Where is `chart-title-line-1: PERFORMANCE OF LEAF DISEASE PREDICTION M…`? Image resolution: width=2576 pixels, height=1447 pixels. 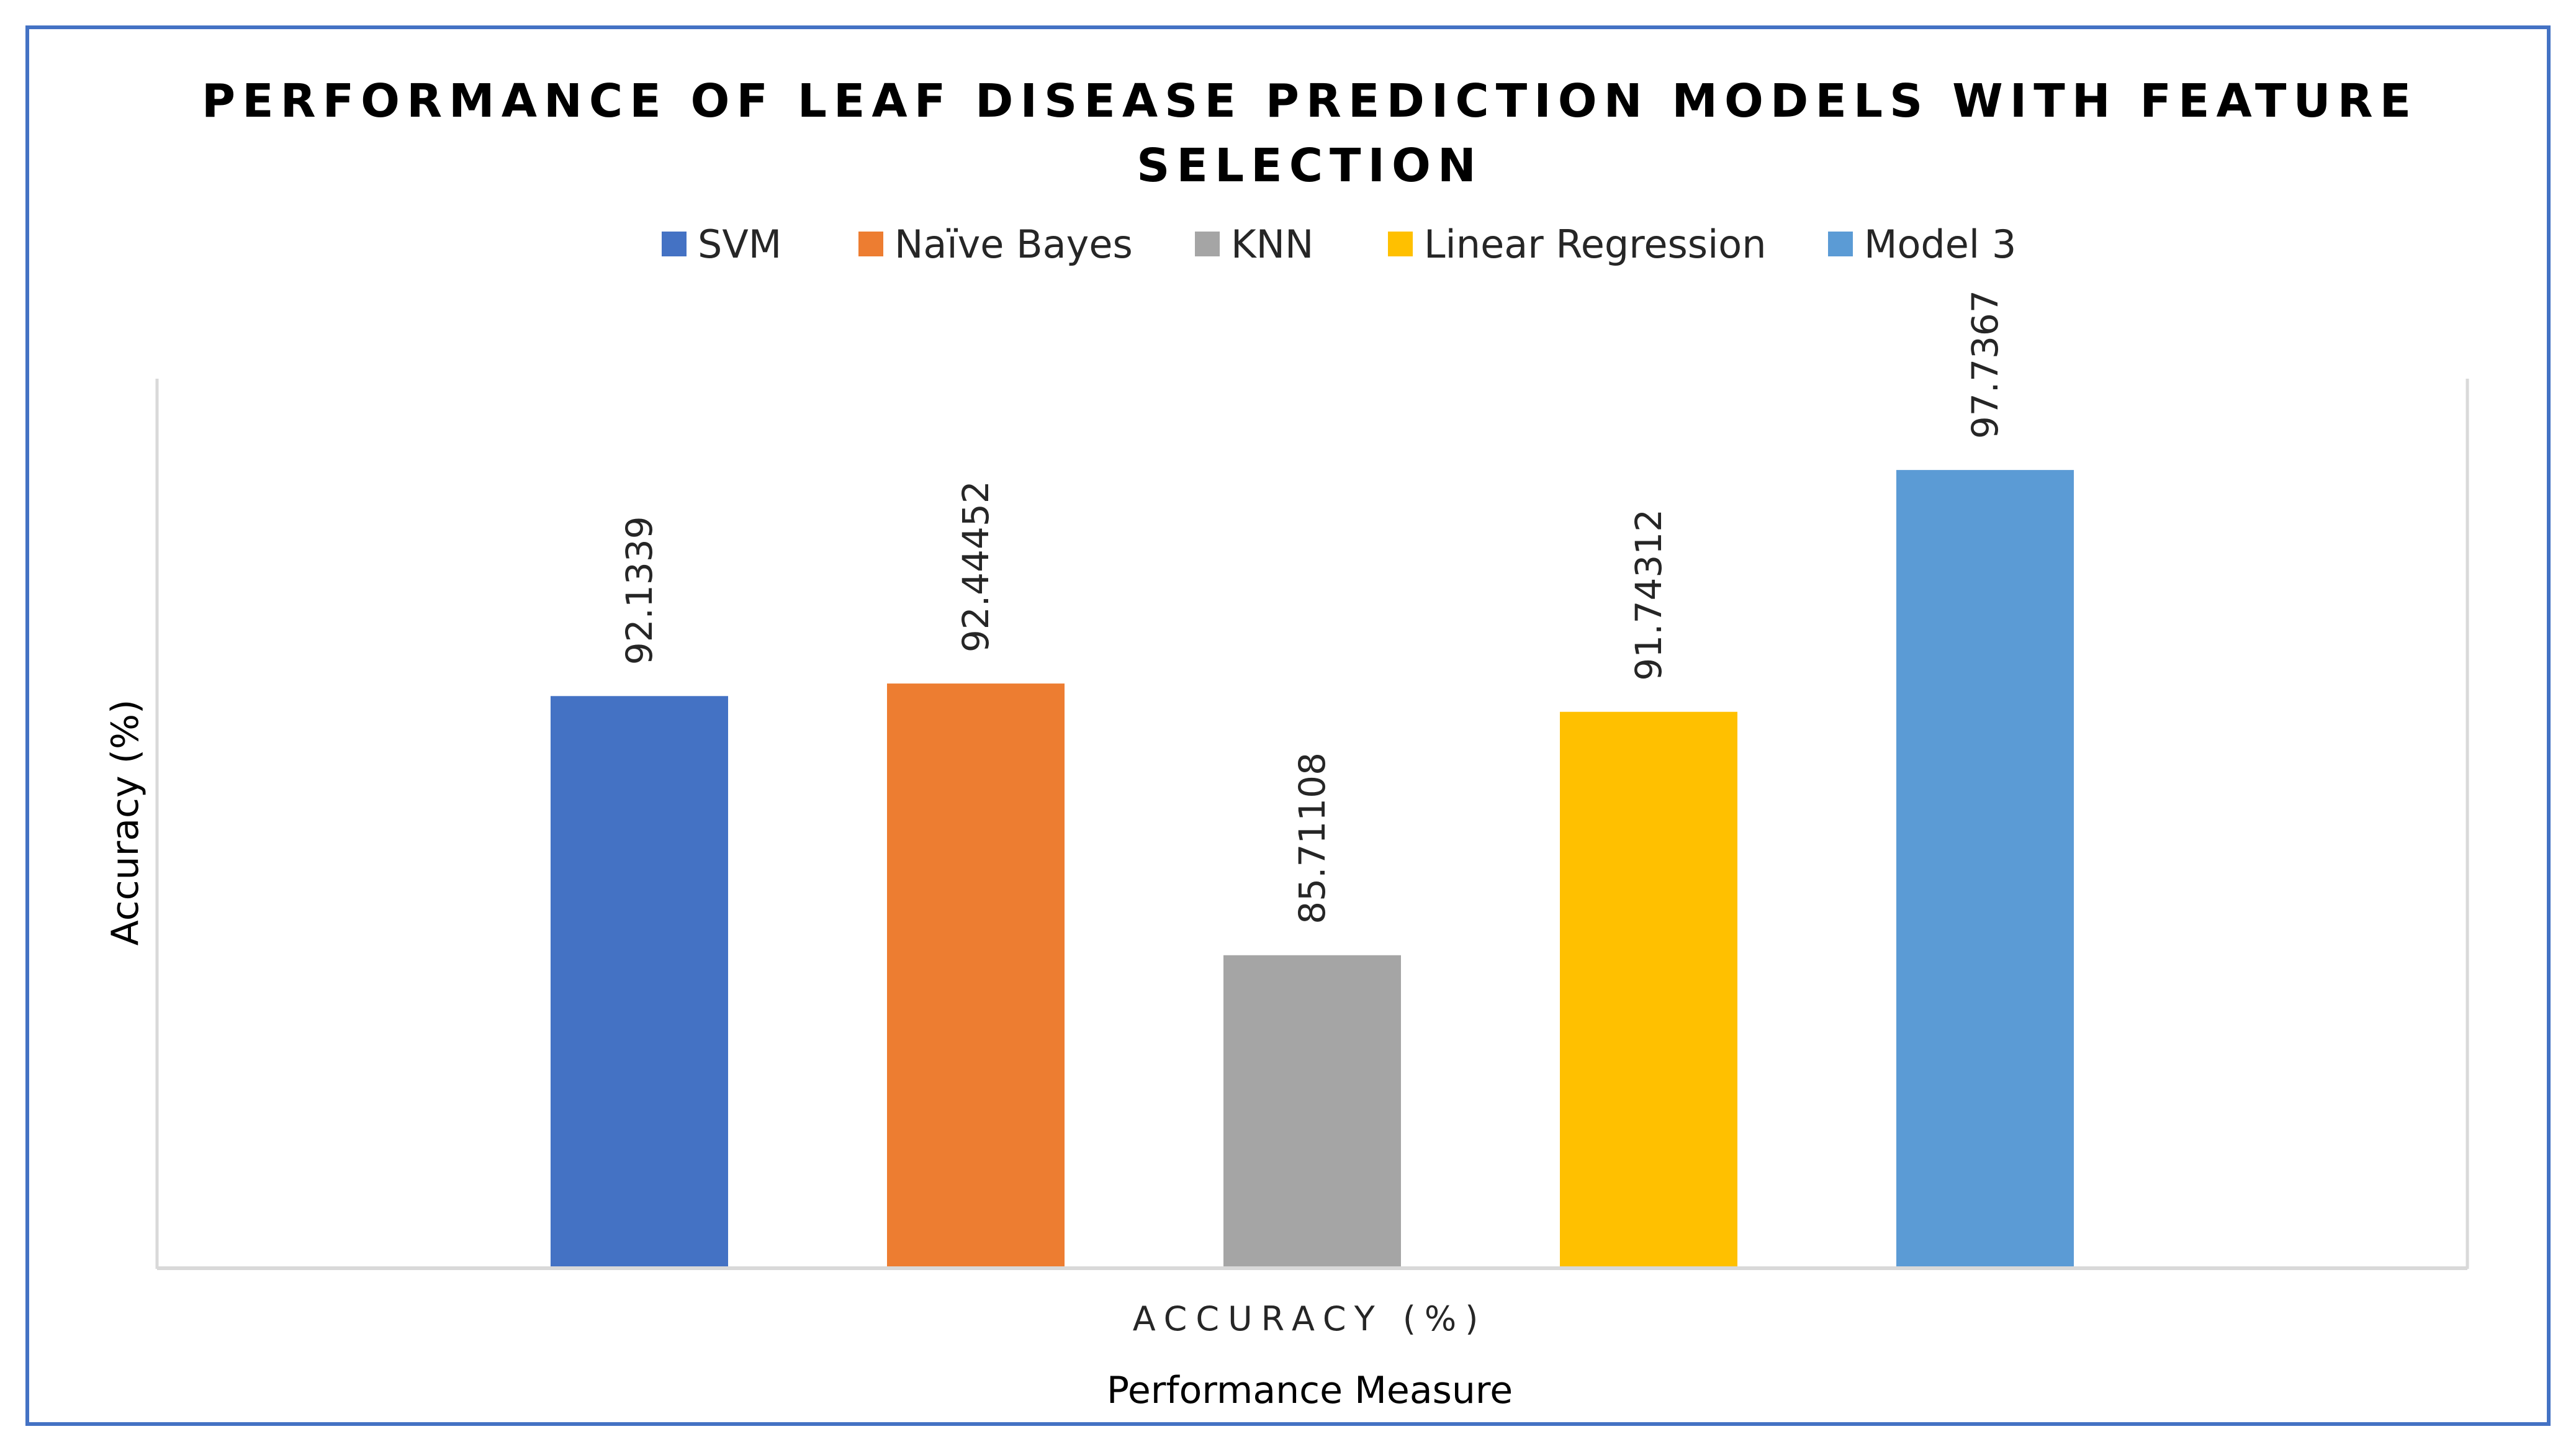 chart-title-line-1: PERFORMANCE OF LEAF DISEASE PREDICTION M… is located at coordinates (1310, 101).